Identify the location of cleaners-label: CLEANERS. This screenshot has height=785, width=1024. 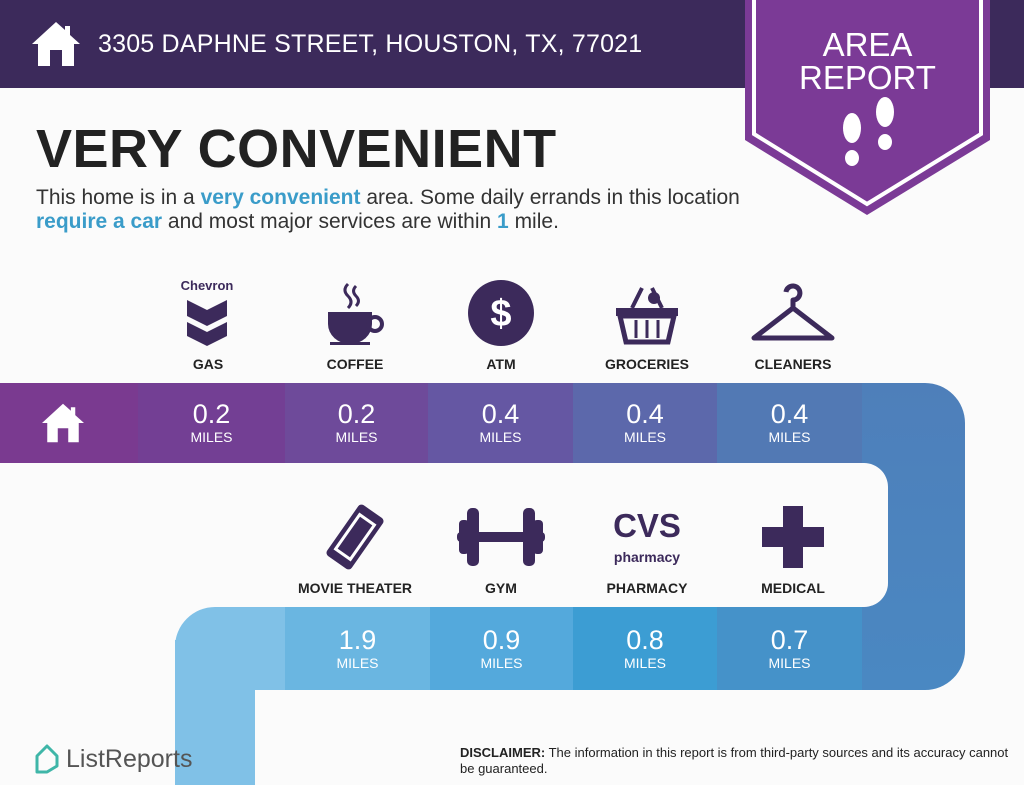
(793, 364).